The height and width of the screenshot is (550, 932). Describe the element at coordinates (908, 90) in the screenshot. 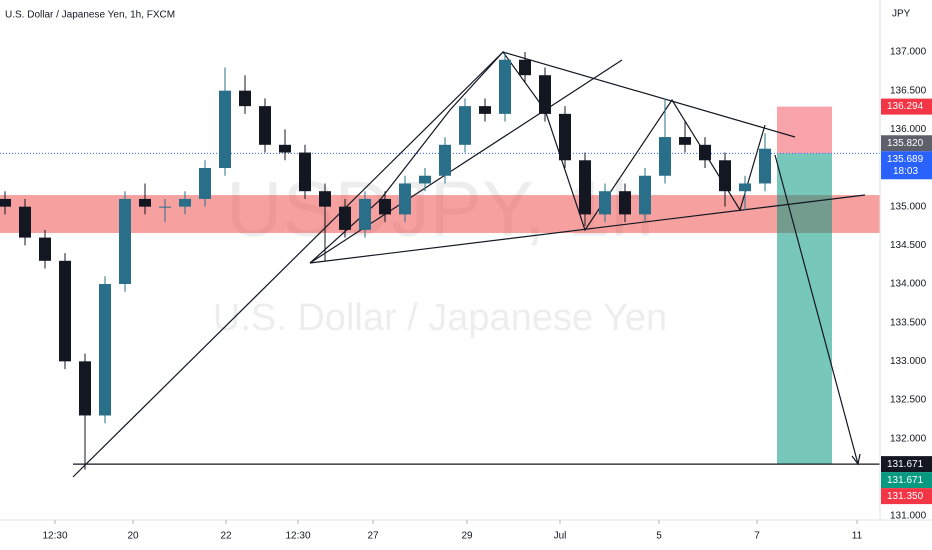

I see `y-tick-label: 136.500` at that location.